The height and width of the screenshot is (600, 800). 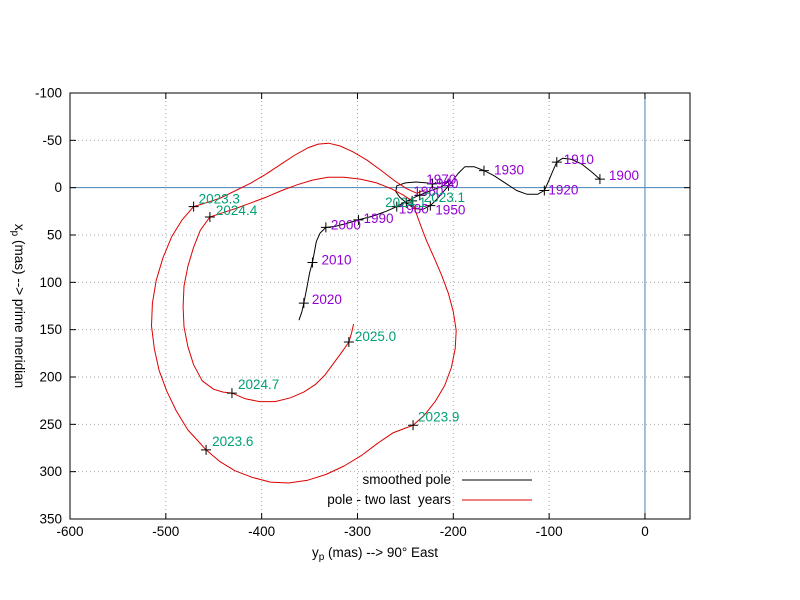 What do you see at coordinates (357, 531) in the screenshot?
I see `x-tick-label: -300` at bounding box center [357, 531].